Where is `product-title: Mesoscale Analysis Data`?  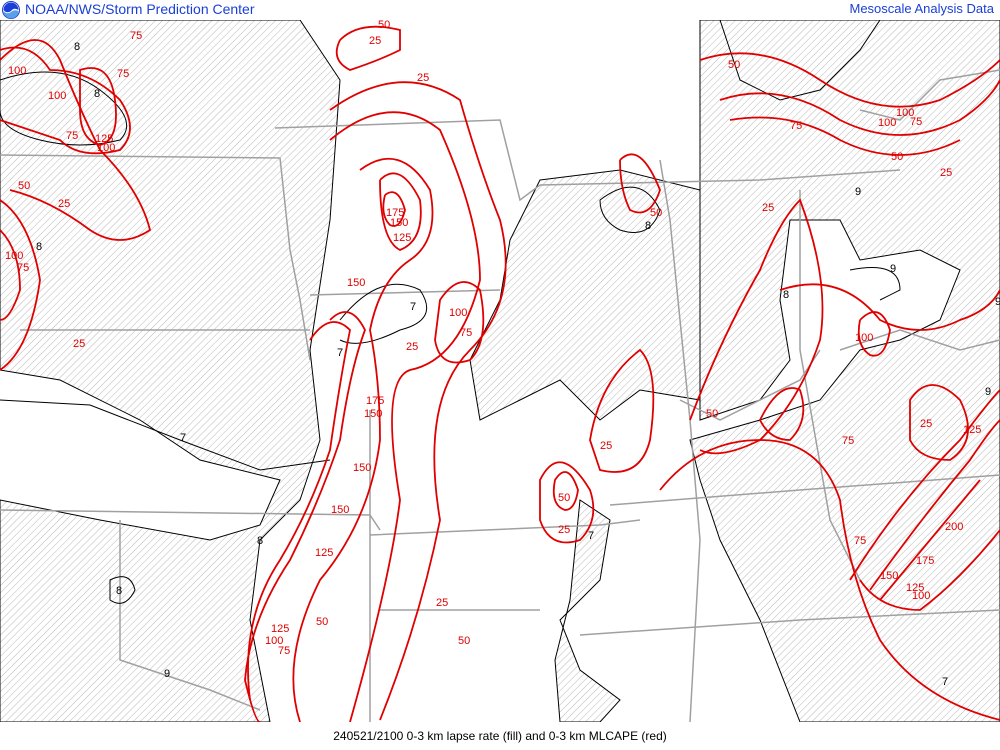
product-title: Mesoscale Analysis Data is located at coordinates (921, 8).